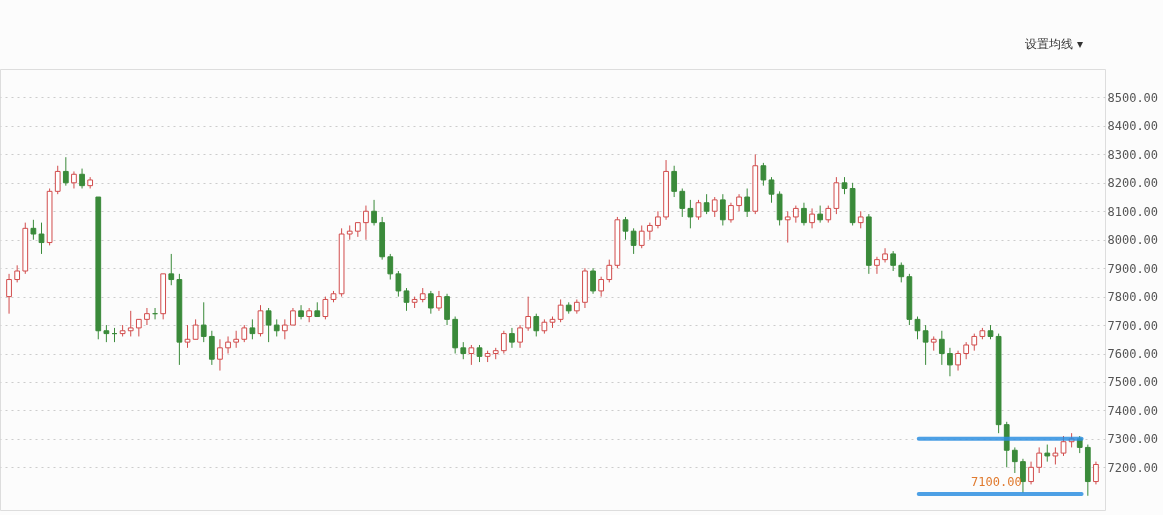 The image size is (1163, 515). I want to click on y-tick-label: 7300.00, so click(1133, 439).